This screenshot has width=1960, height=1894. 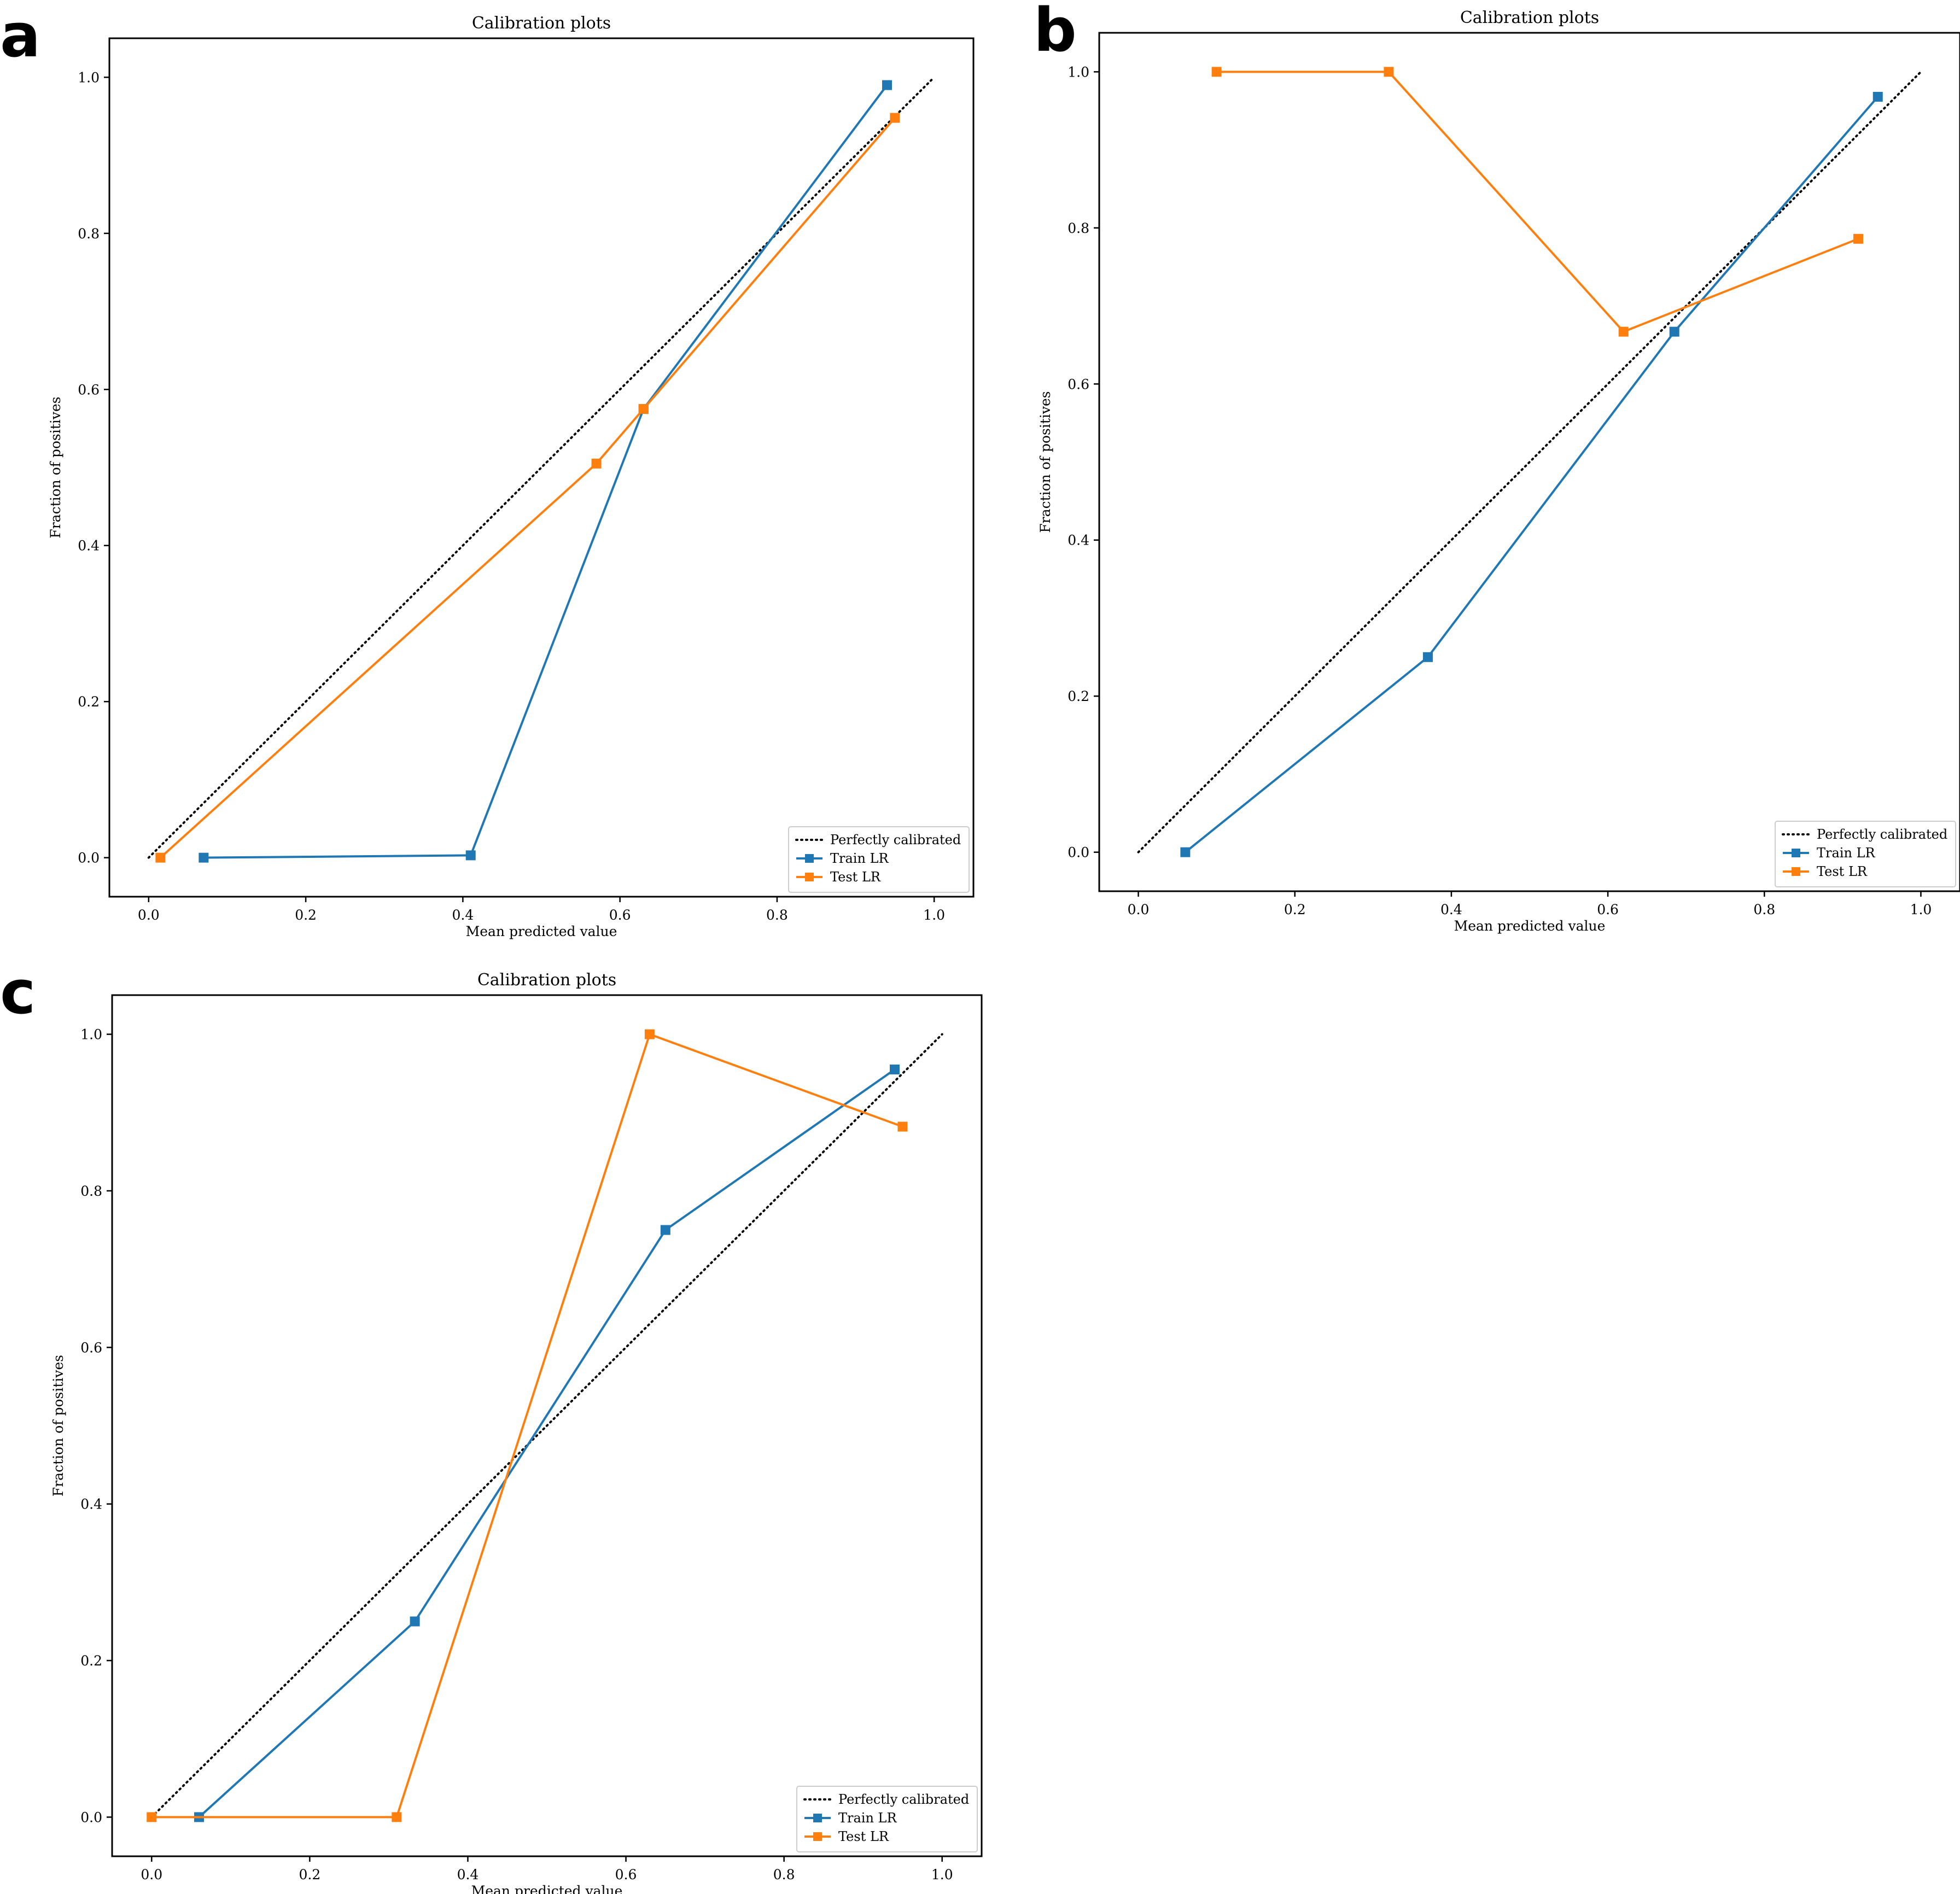 I want to click on panel-label: c, so click(x=18, y=992).